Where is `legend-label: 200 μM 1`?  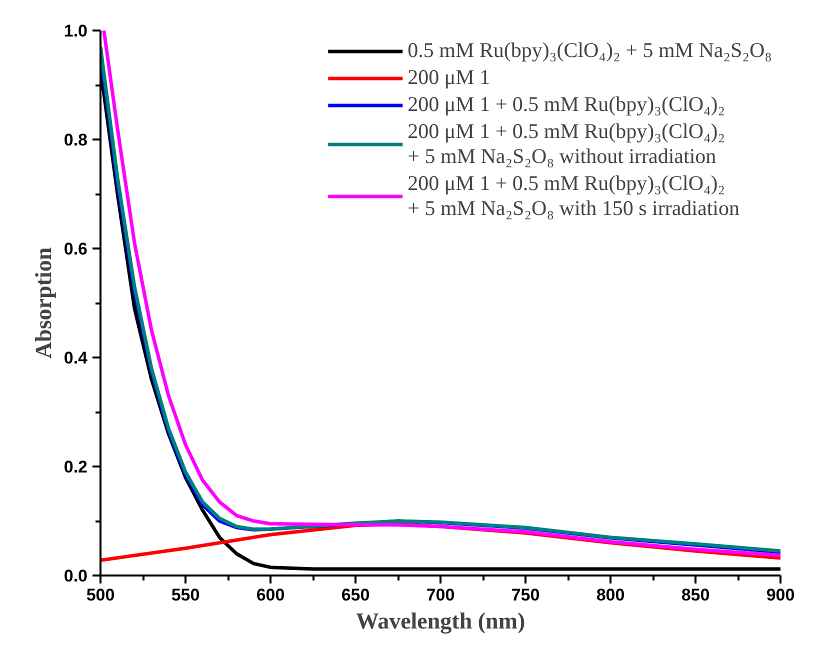
legend-label: 200 μM 1 is located at coordinates (449, 77).